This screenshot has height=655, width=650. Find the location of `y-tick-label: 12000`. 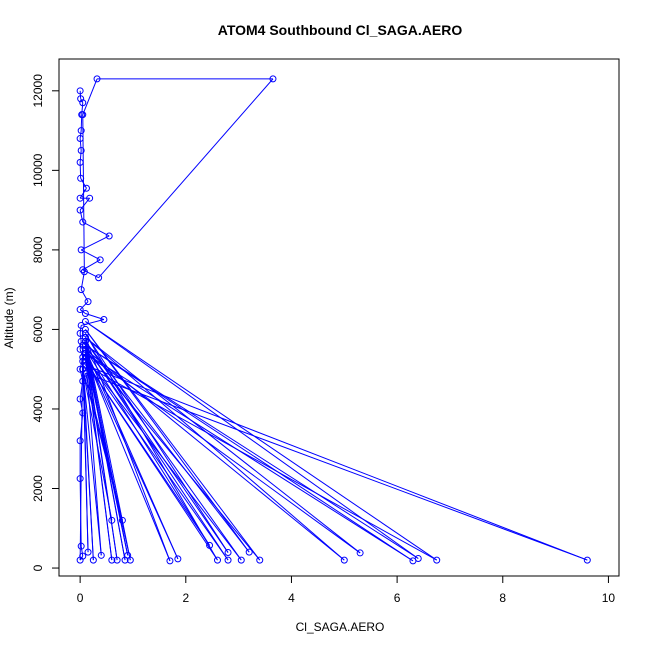

y-tick-label: 12000 is located at coordinates (38, 91).